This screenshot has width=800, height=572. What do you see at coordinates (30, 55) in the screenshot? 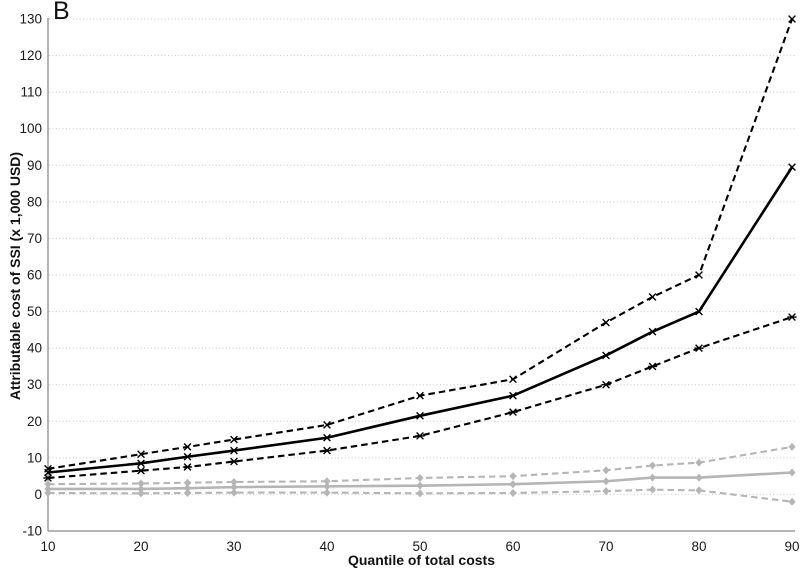
I see `svg-text: 120` at bounding box center [30, 55].